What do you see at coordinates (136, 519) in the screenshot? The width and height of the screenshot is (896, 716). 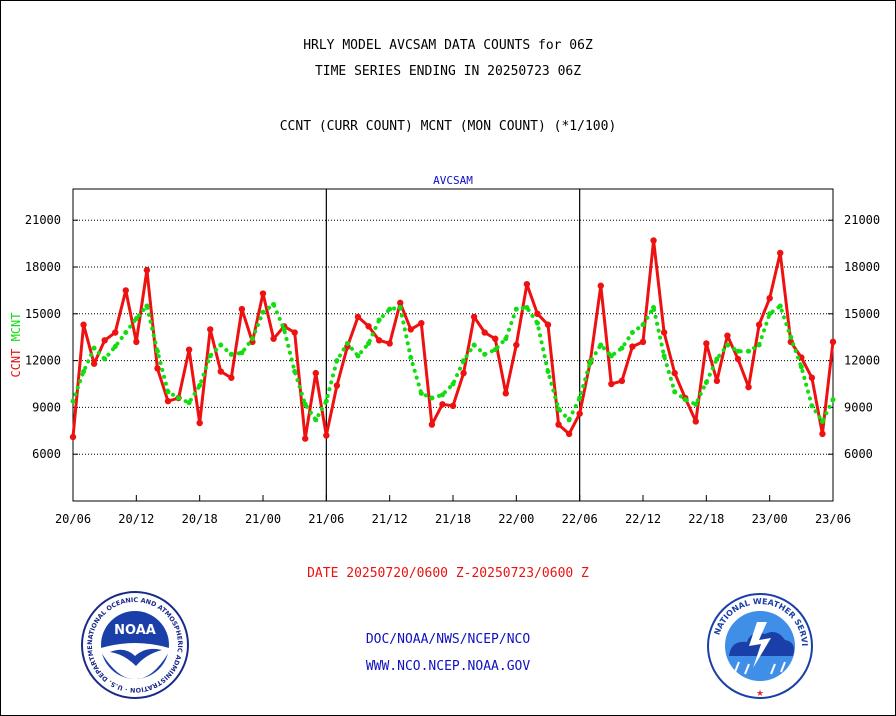 I see `x-tick-label: 20/12` at bounding box center [136, 519].